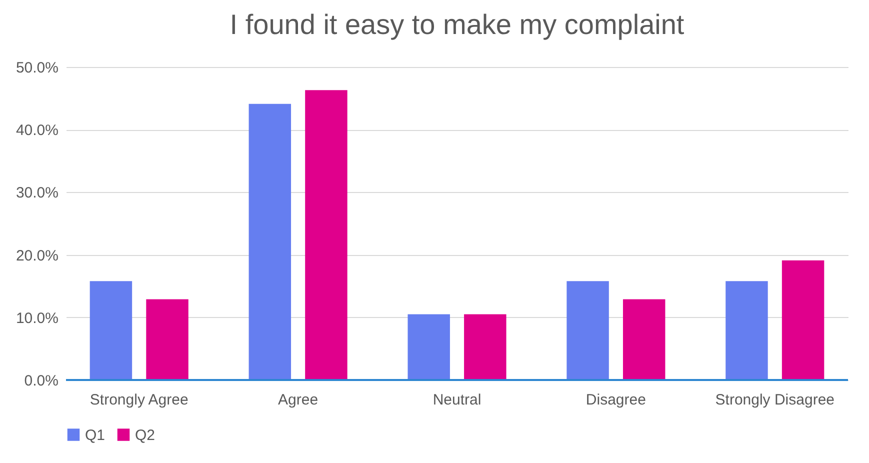 The width and height of the screenshot is (869, 463). What do you see at coordinates (616, 400) in the screenshot?
I see `x-tick-label: Disagree` at bounding box center [616, 400].